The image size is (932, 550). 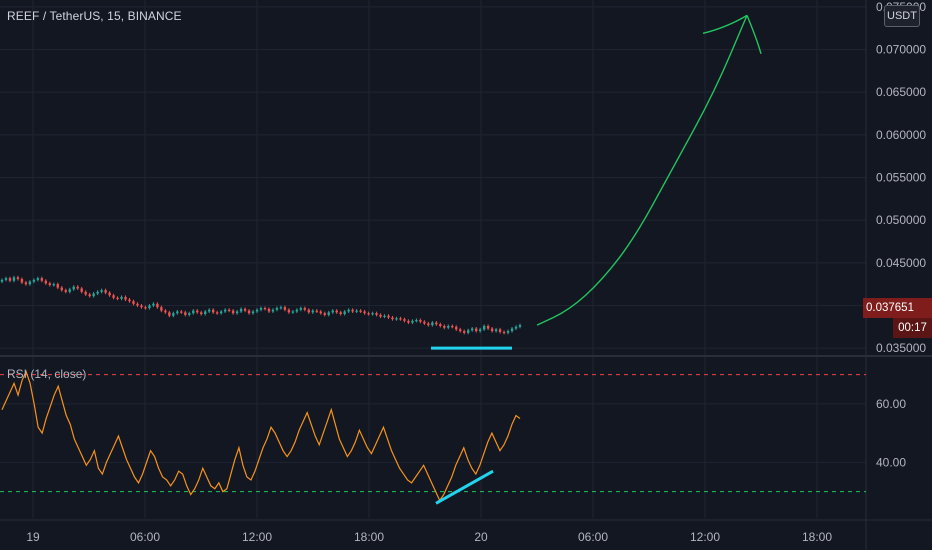 What do you see at coordinates (47, 374) in the screenshot?
I see `rsi-indicator-label: RSI (14, close)` at bounding box center [47, 374].